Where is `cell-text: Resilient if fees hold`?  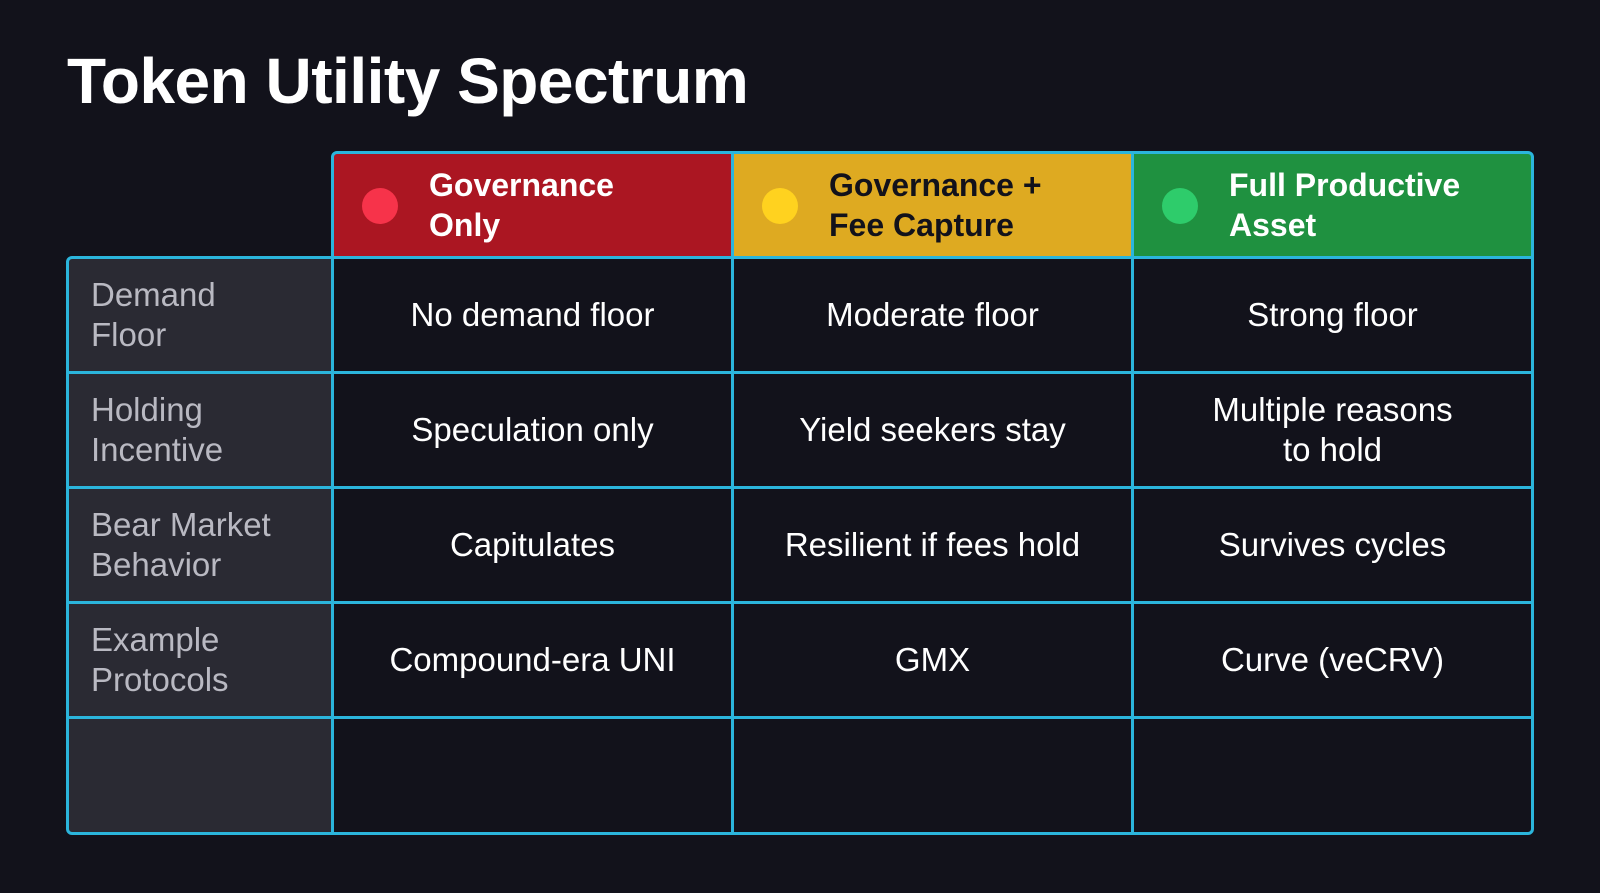
cell-text: Resilient if fees hold is located at coordinates (932, 544).